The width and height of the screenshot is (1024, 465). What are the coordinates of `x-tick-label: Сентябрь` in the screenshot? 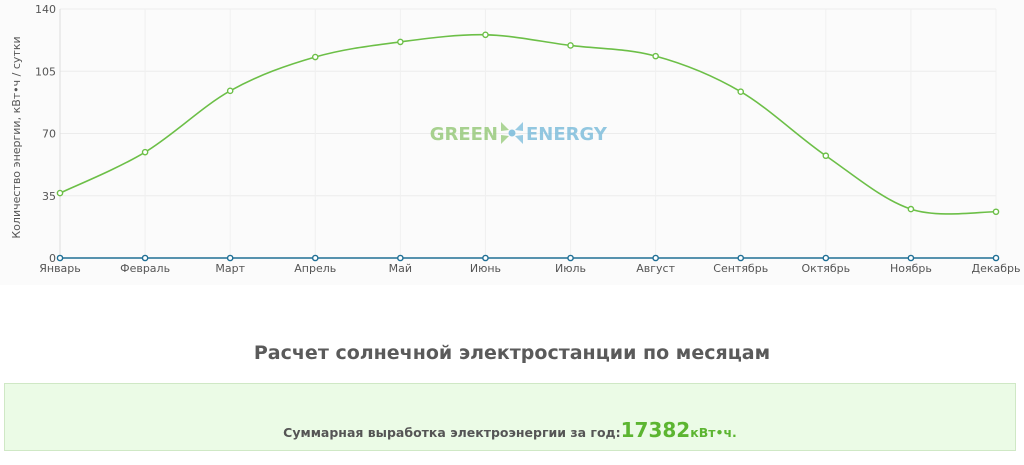 It's located at (740, 268).